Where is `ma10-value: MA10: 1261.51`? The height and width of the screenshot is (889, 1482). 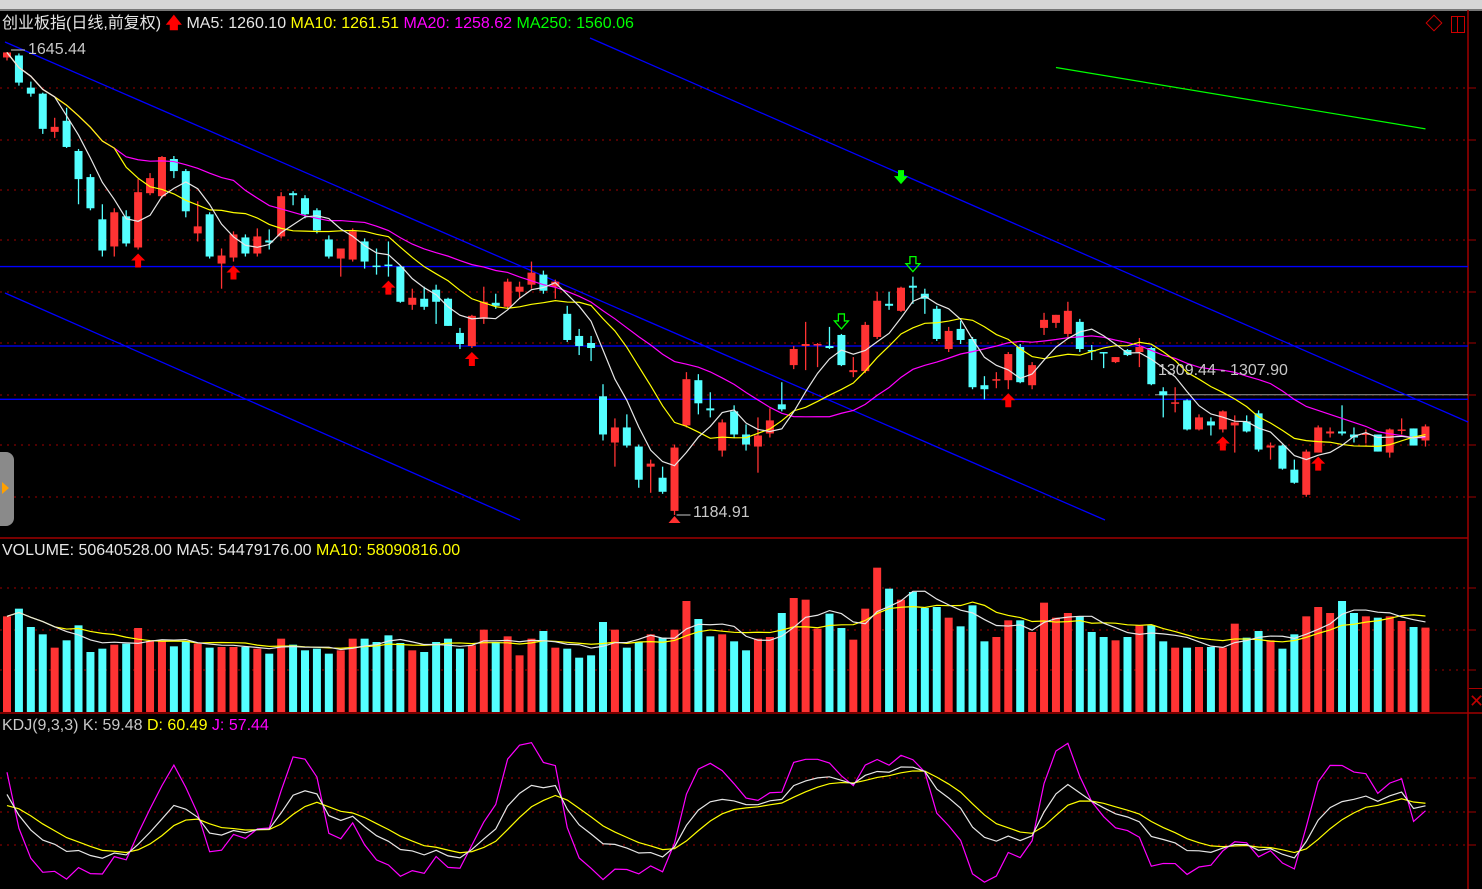
ma10-value: MA10: 1261.51 is located at coordinates (345, 23).